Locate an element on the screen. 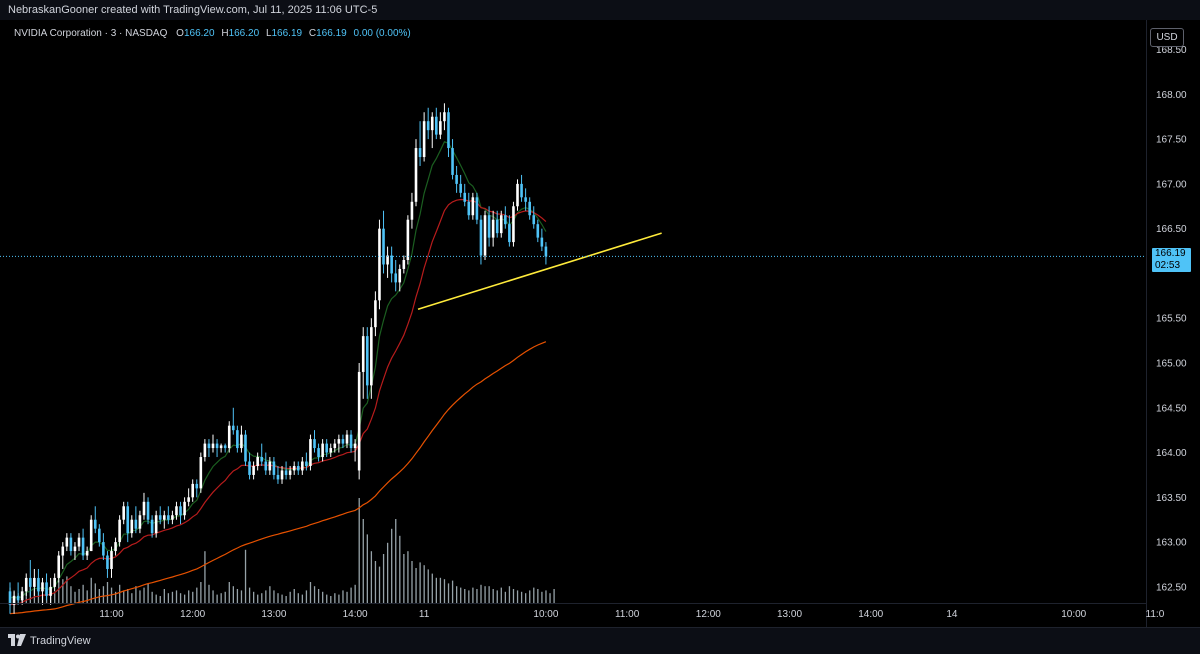 Image resolution: width=1200 pixels, height=654 pixels. price-tick-label: 164.00 is located at coordinates (1171, 453).